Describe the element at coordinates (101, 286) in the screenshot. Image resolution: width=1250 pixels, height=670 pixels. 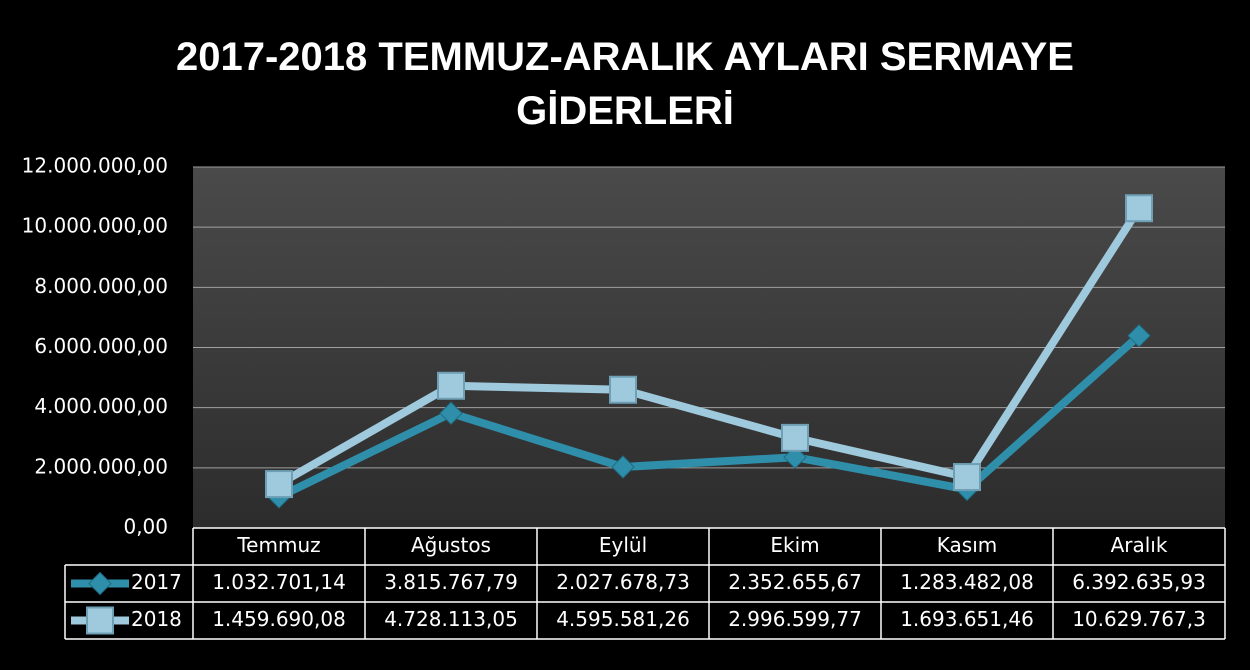
I see `y-tick-label: 8.000.000,00` at that location.